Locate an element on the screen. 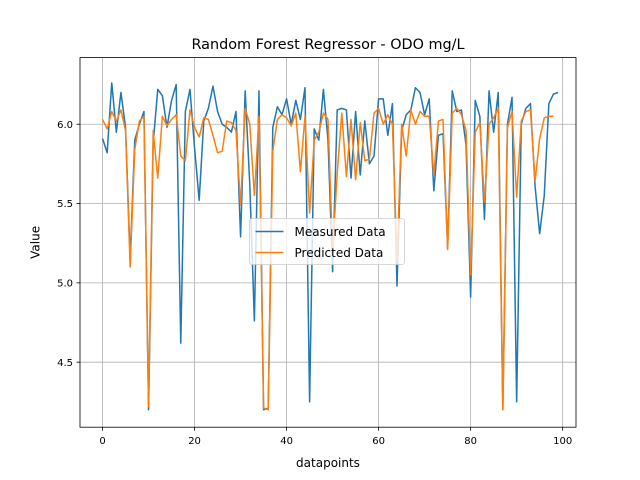 Image resolution: width=640 pixels, height=480 pixels. y-axis: 4.5 5.0 5.5 6.0 is located at coordinates (68, 244).